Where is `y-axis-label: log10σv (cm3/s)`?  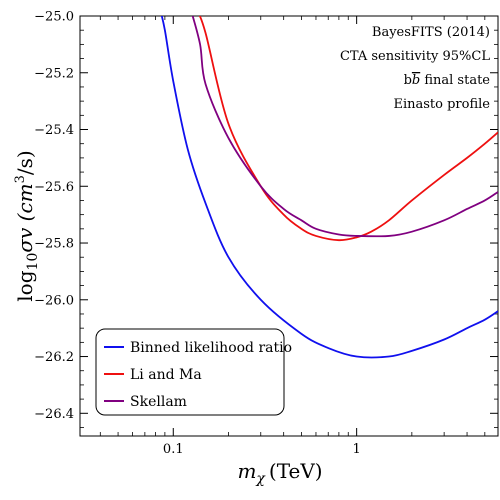 y-axis-label: log10σv (cm3/s) is located at coordinates (27, 225).